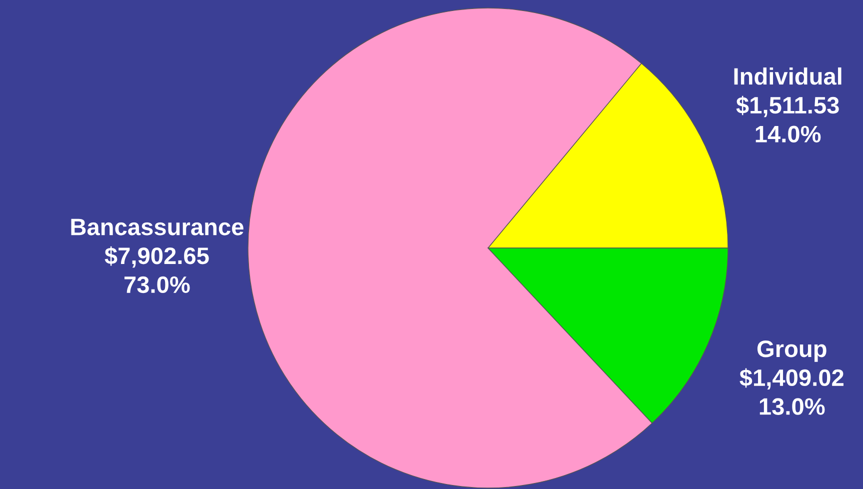 The height and width of the screenshot is (489, 863). I want to click on slice-label: Group, so click(791, 351).